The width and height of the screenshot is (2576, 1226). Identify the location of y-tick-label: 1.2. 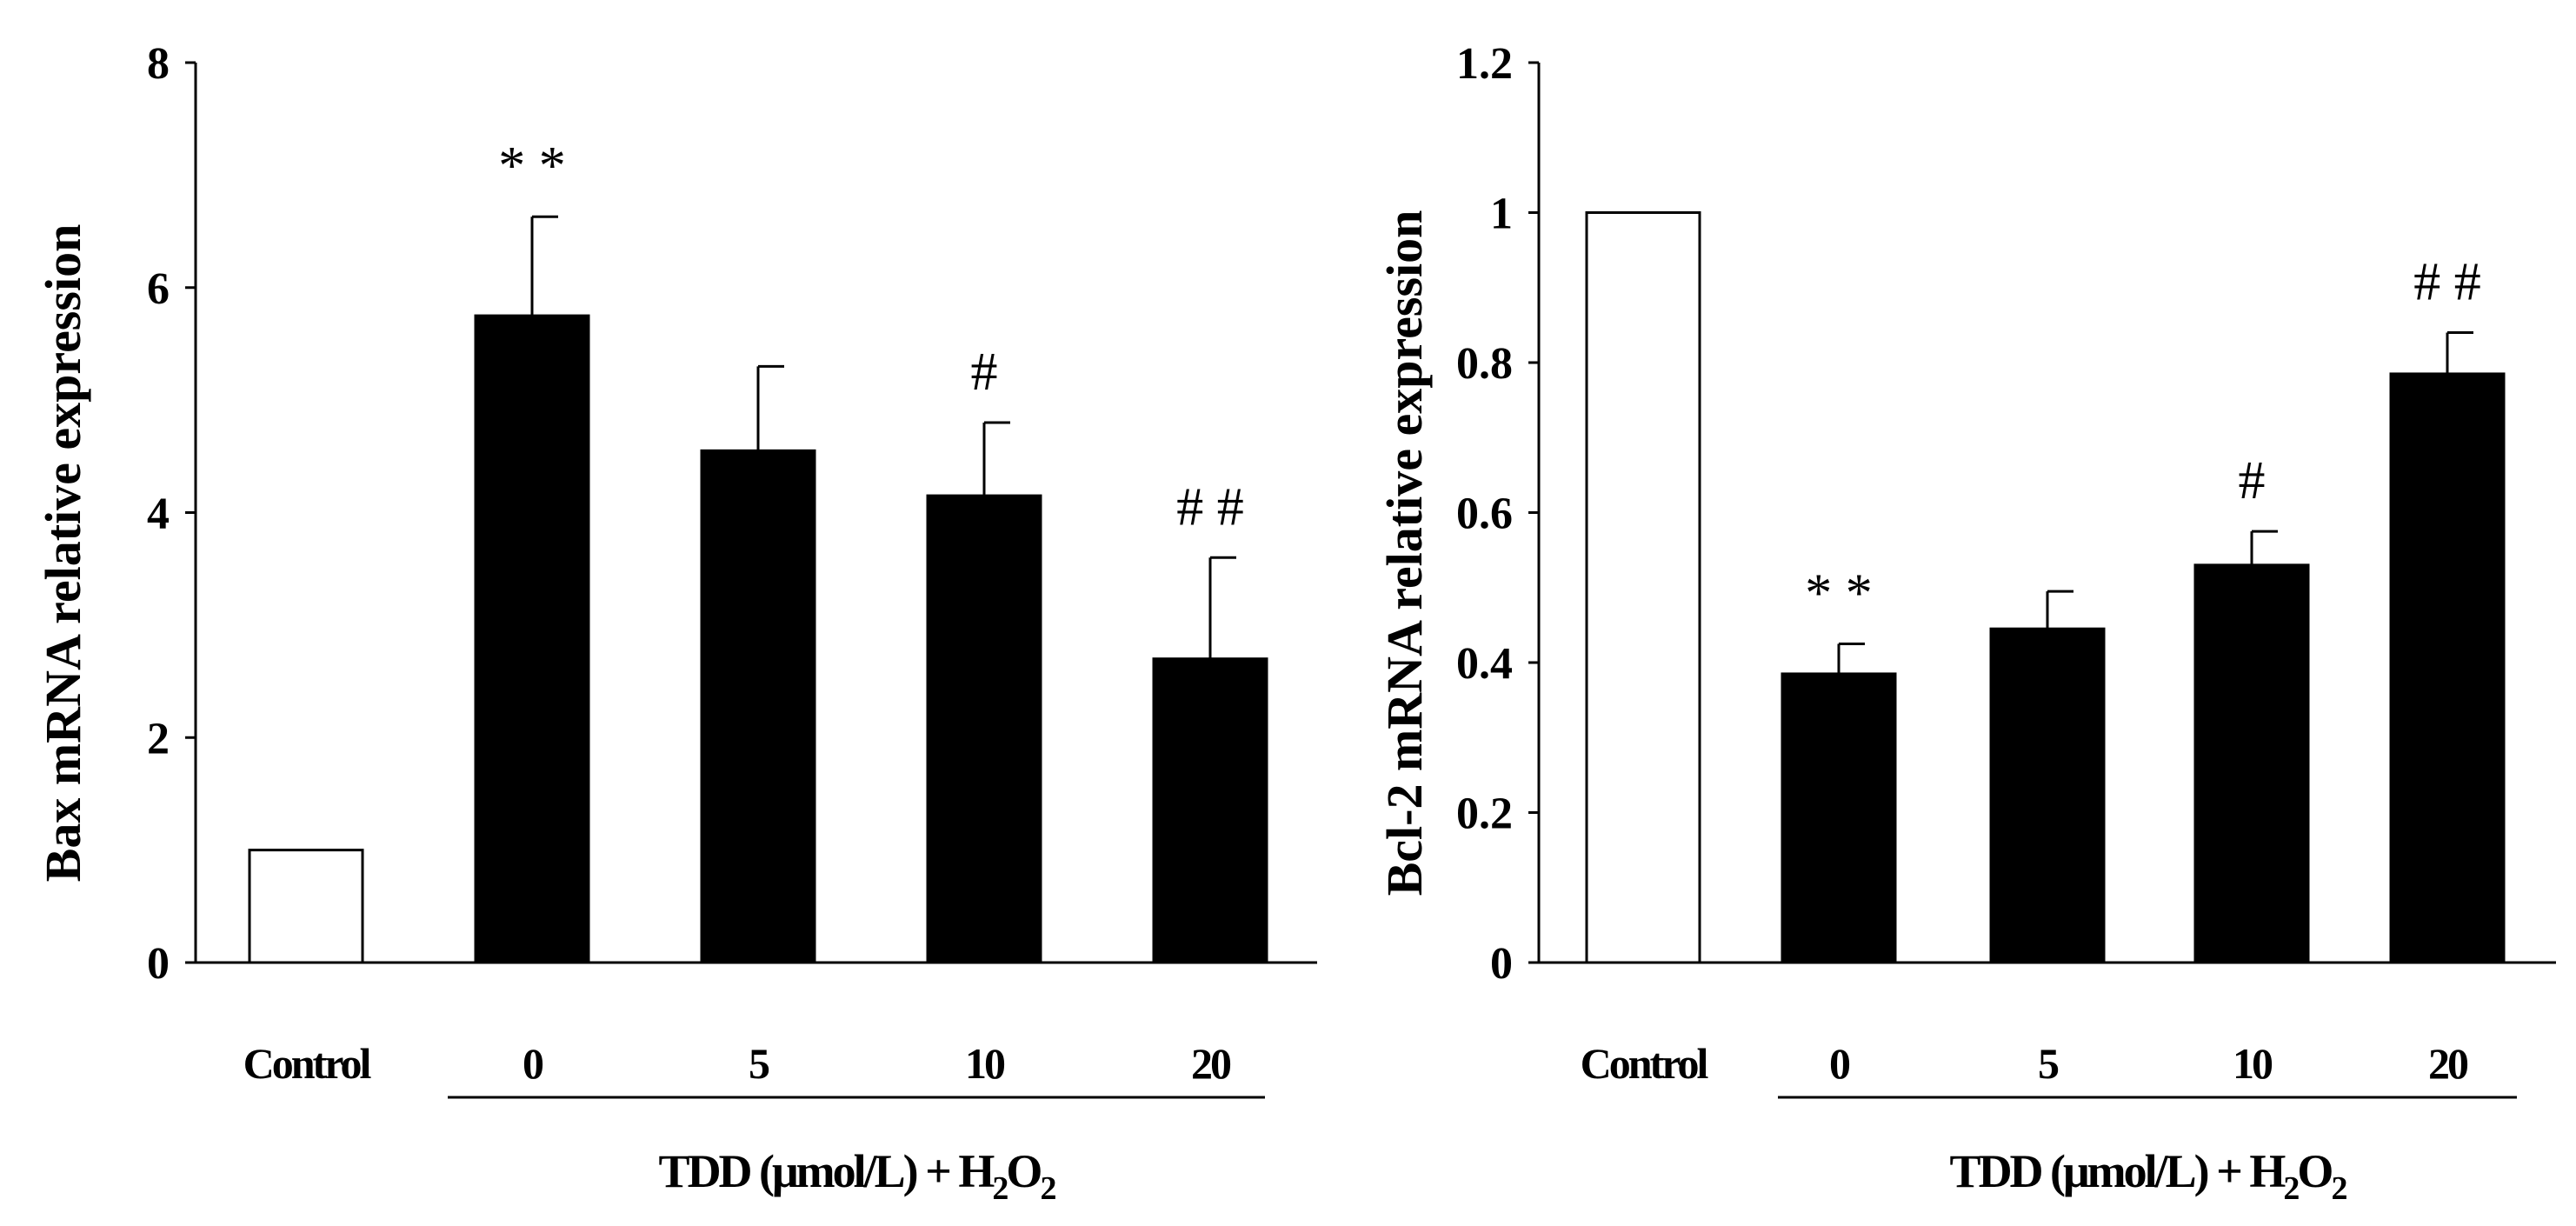
(1484, 64).